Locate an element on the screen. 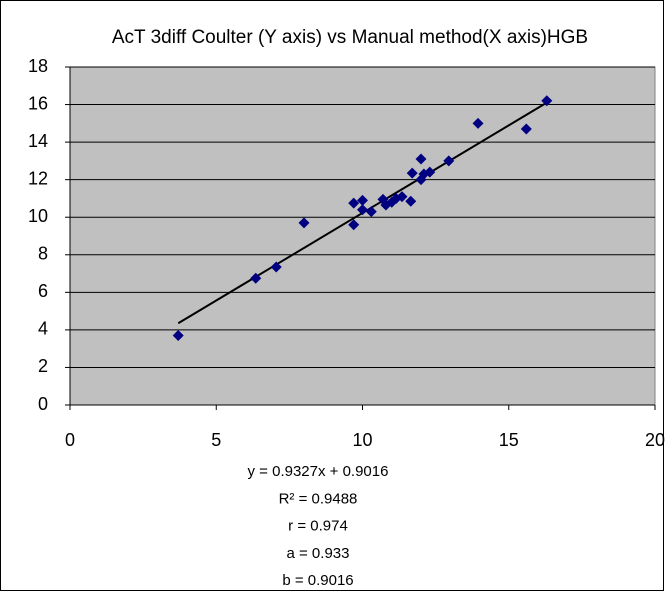 The image size is (665, 592). y-tick-label: 6 is located at coordinates (43, 291).